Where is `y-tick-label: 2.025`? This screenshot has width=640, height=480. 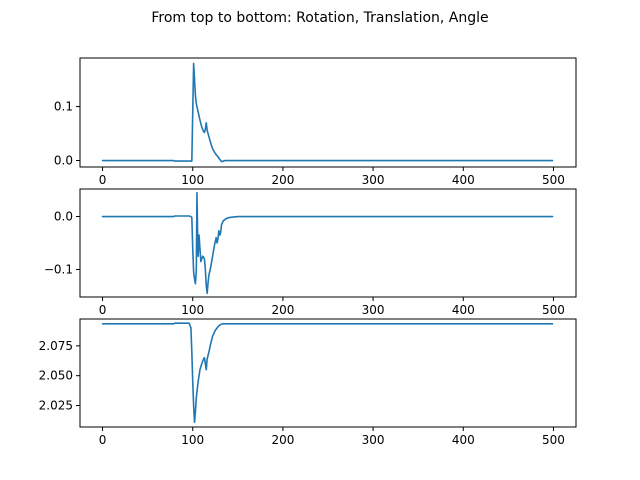
y-tick-label: 2.025 is located at coordinates (56, 406).